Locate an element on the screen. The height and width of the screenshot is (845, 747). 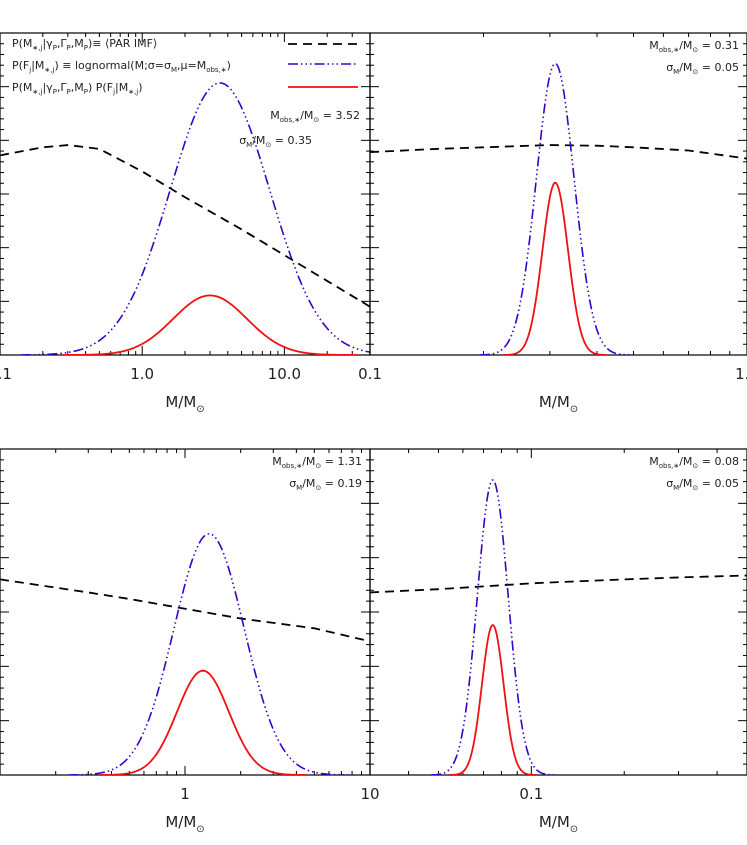
annotation-mobs: Mobs,∗/M⊙ = 0.31 is located at coordinates (694, 46).